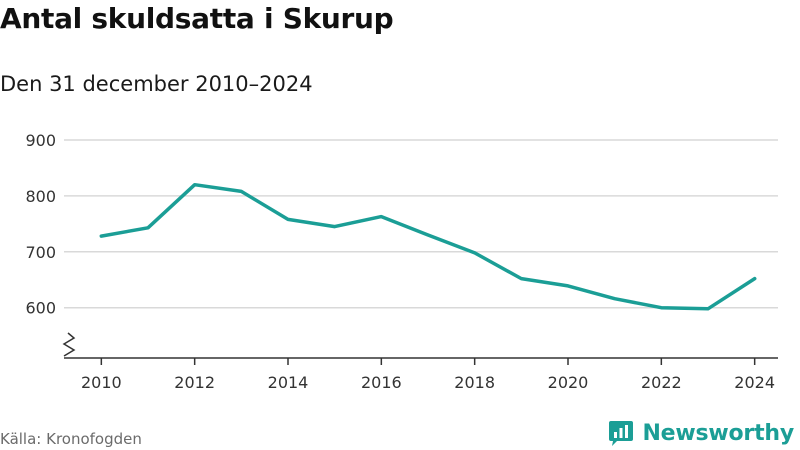 This screenshot has width=800, height=450. I want to click on y-axis-break-icon, so click(69, 344).